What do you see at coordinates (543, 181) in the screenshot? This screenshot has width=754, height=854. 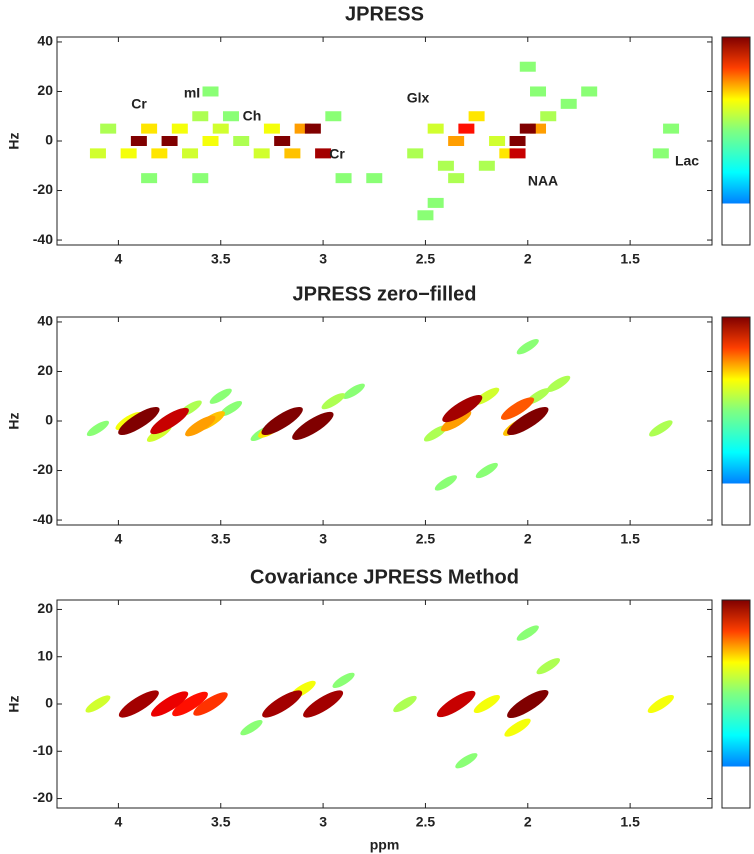 I see `annotation: NAA` at bounding box center [543, 181].